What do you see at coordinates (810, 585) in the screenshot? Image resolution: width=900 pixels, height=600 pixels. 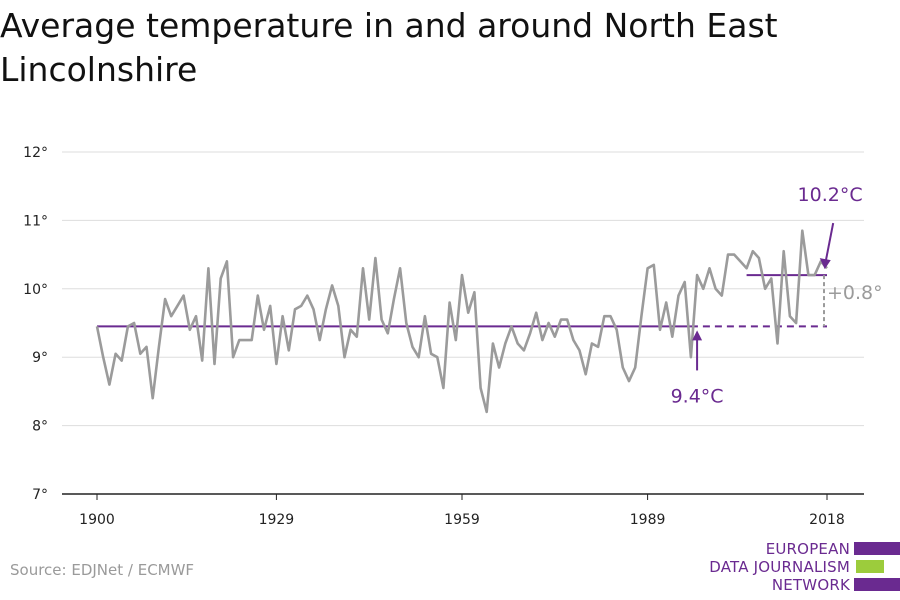 I see `logo-text-network: NETWORK` at bounding box center [810, 585].